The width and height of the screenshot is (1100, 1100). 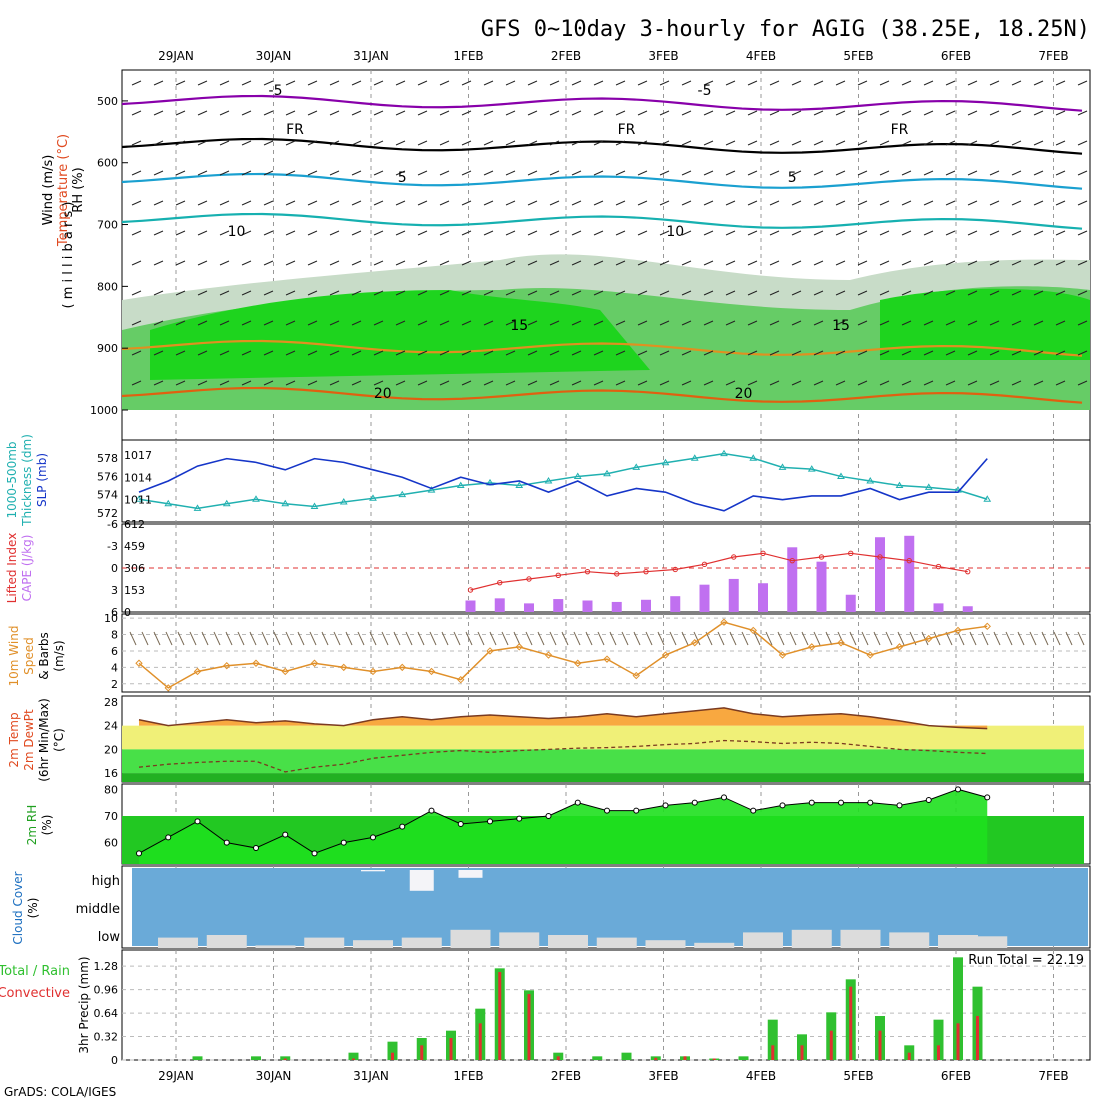 I want to click on y-tick-label: 576, so click(x=107, y=476).